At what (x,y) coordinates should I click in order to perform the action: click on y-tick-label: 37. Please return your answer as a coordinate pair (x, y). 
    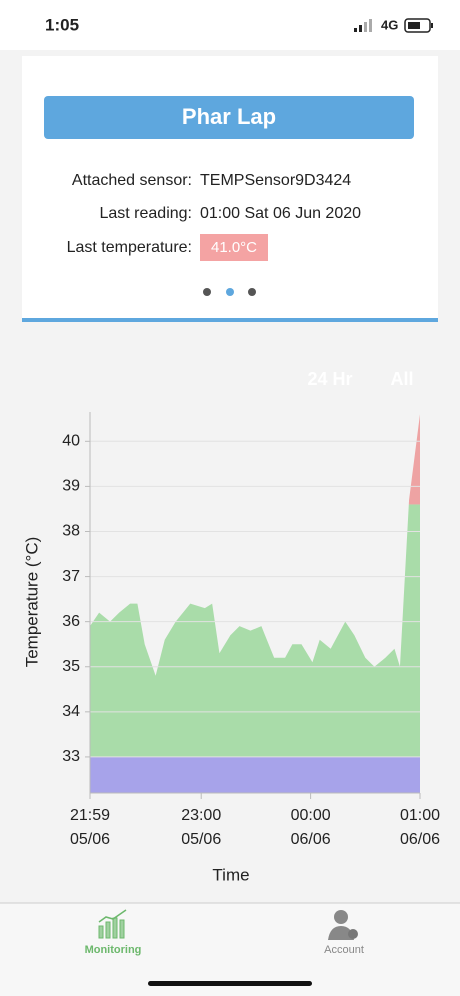
    Looking at the image, I should click on (71, 576).